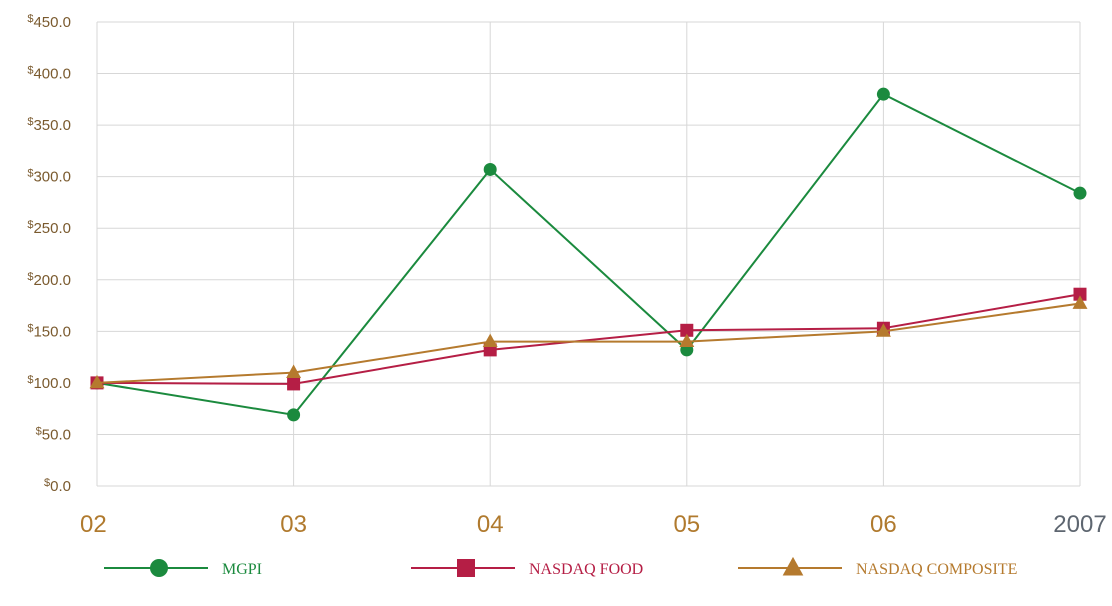 The image size is (1112, 606). What do you see at coordinates (52, 383) in the screenshot?
I see `y-tick-value: 100.0` at bounding box center [52, 383].